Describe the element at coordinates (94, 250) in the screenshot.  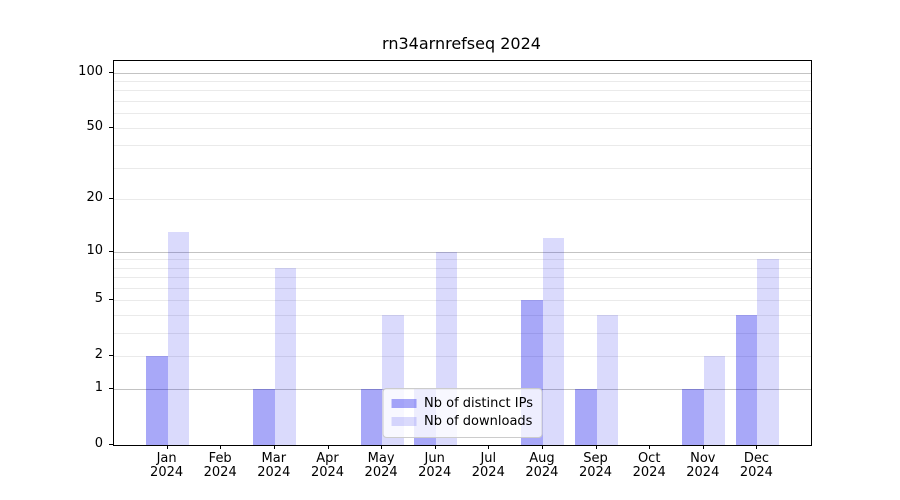
I see `y-tick-label-10: 10` at that location.